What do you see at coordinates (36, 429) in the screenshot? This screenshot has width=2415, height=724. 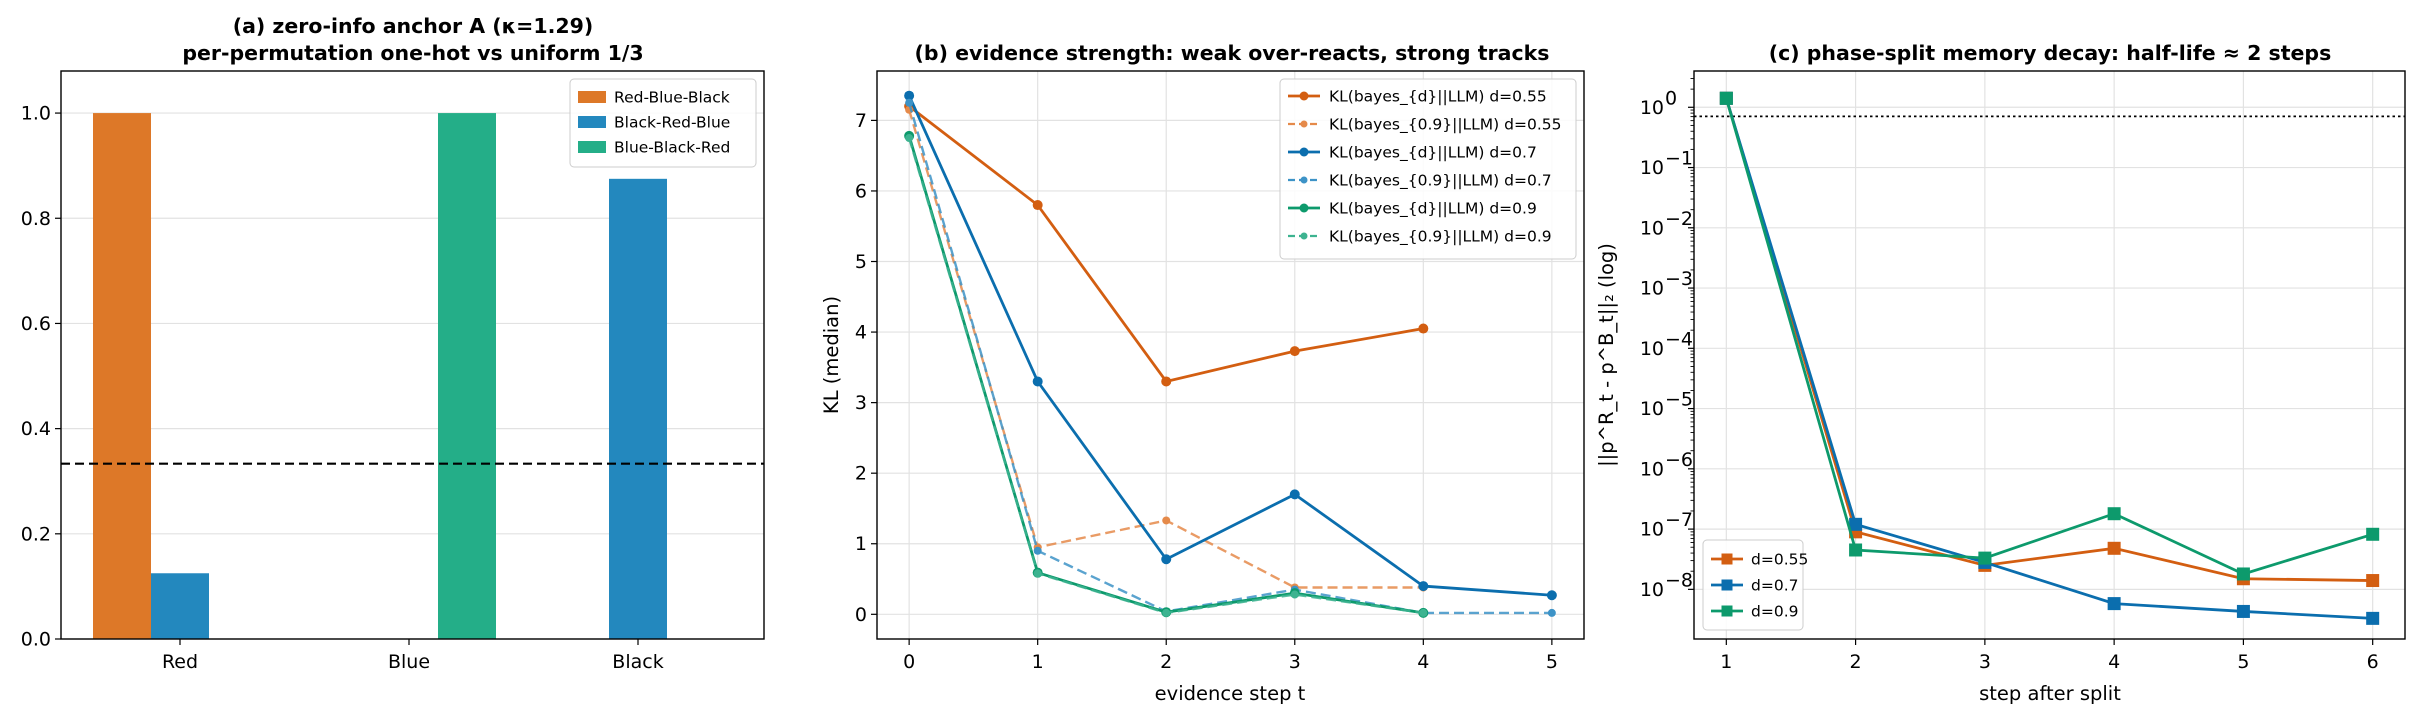 I see `panel-a-y-tick-label: 0.4` at bounding box center [36, 429].